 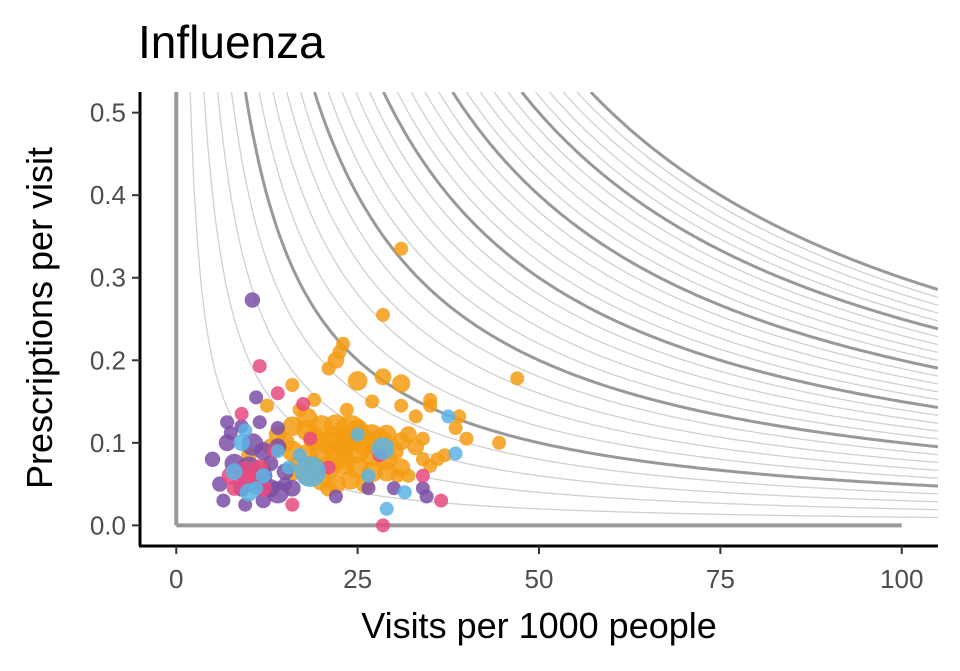 What do you see at coordinates (108, 525) in the screenshot?
I see `y-tick-label: 0.0` at bounding box center [108, 525].